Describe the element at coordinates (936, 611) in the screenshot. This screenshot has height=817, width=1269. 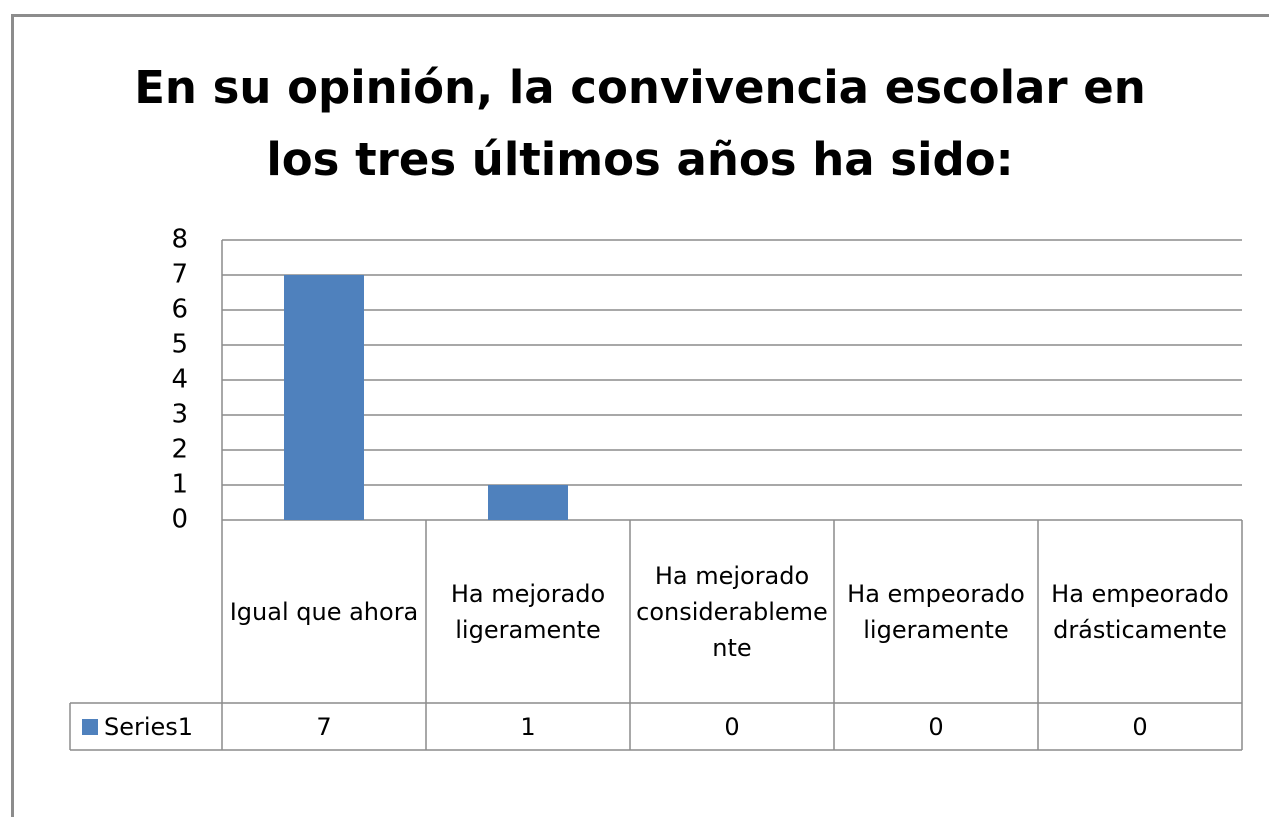
I see `x-tick-label: Ha empeorado ligeramente` at that location.